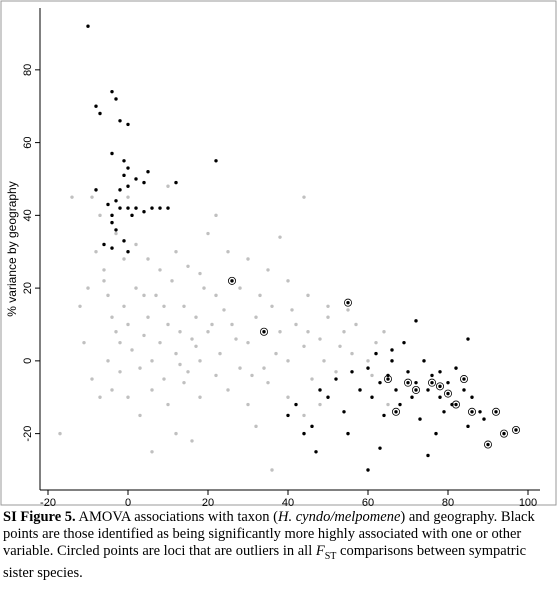  What do you see at coordinates (528, 502) in the screenshot?
I see `x-tick-label: 100` at bounding box center [528, 502].